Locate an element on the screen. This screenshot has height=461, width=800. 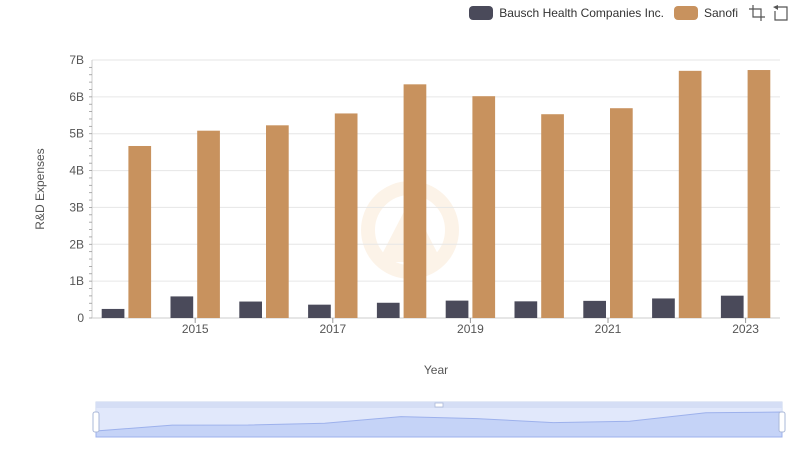
x-axis-title: Year is located at coordinates (436, 370).